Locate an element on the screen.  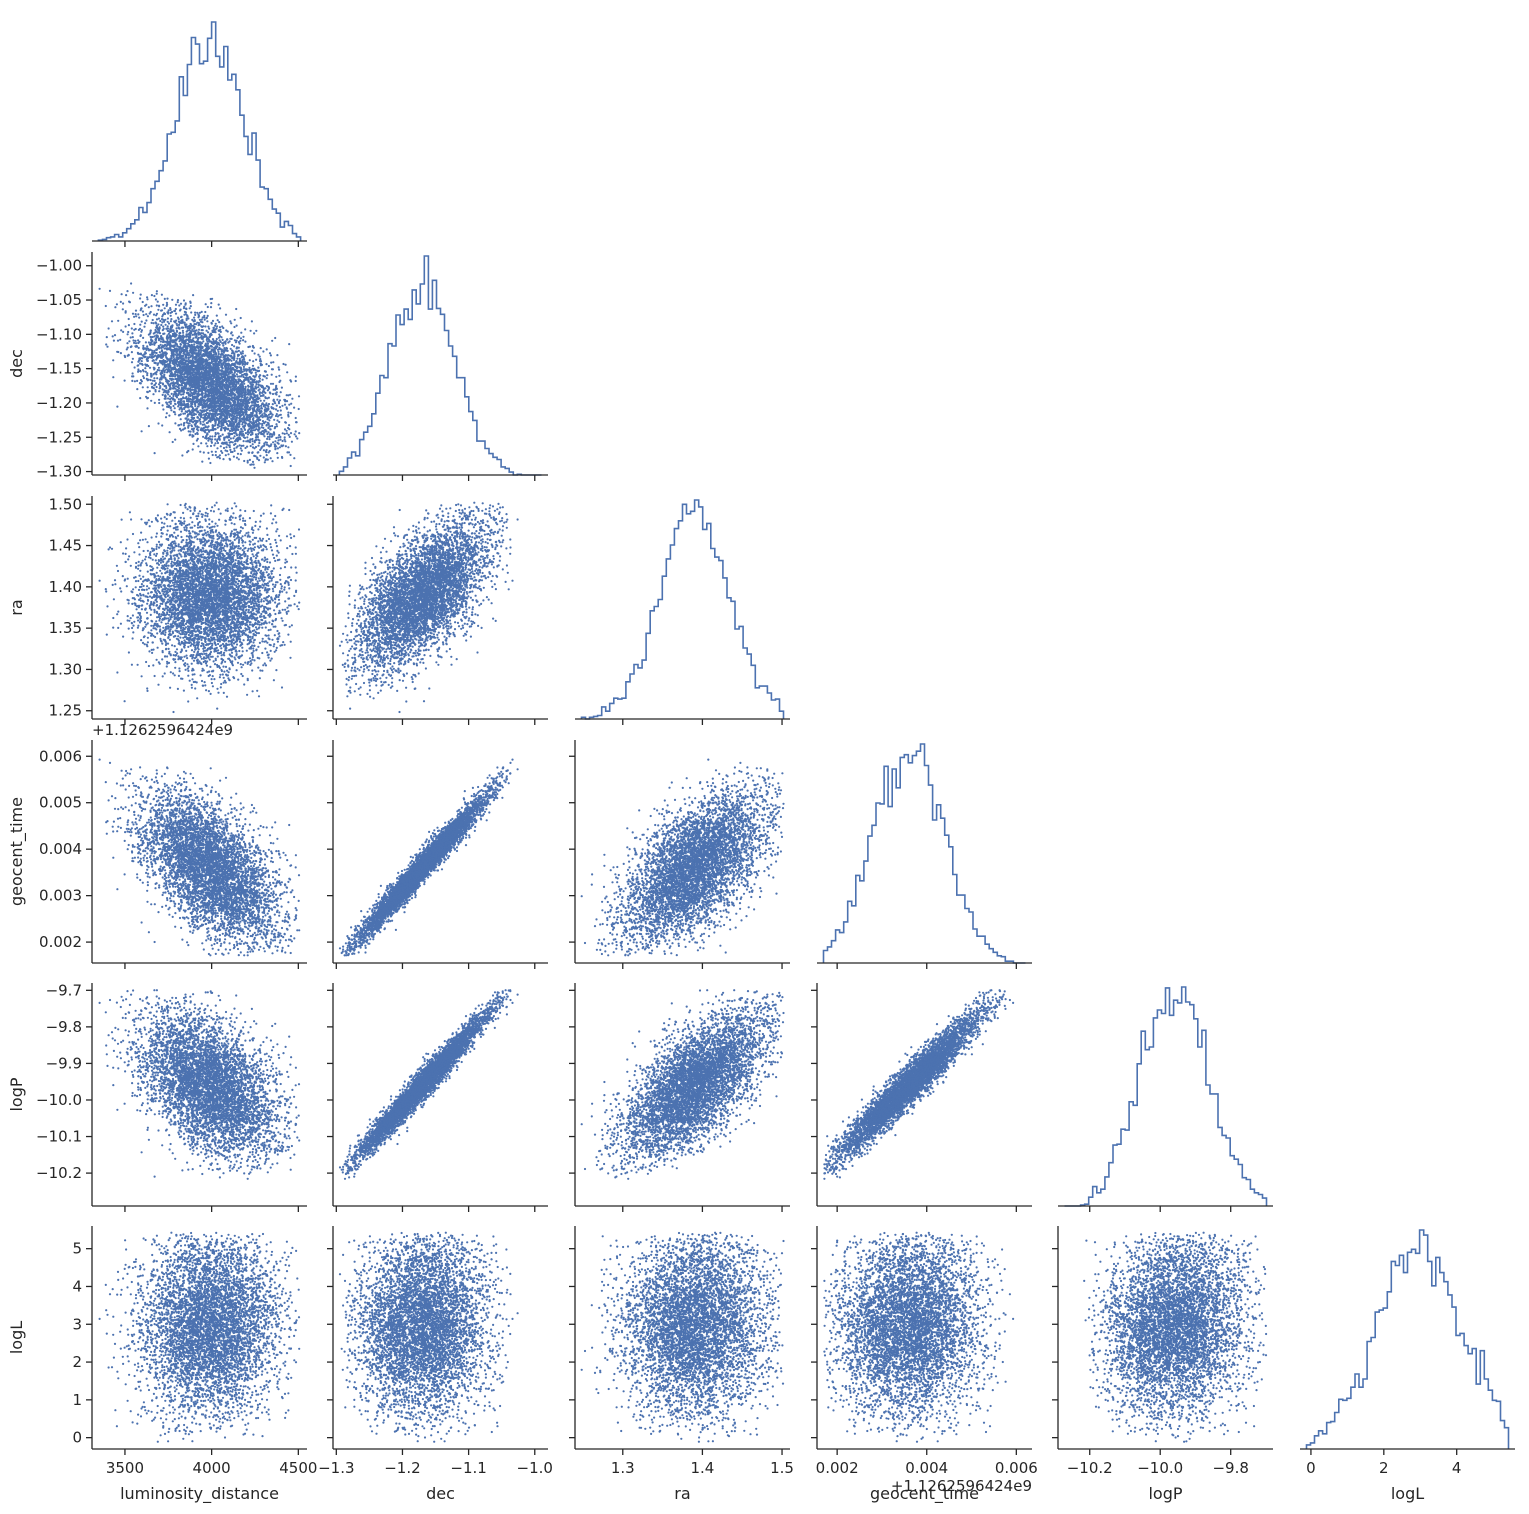
hist-luminosity-distance-panel is located at coordinates (199, 134).